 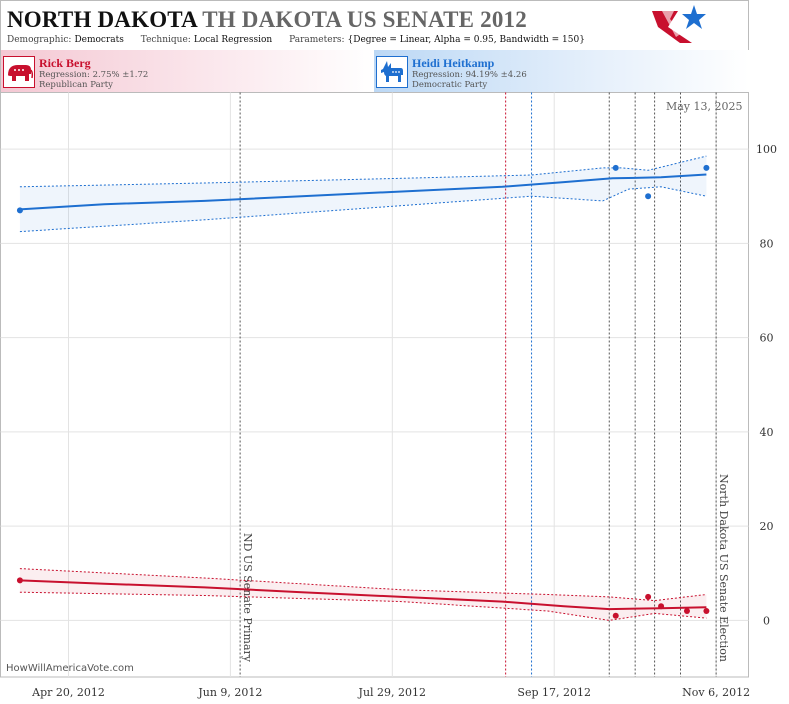 What do you see at coordinates (469, 75) in the screenshot?
I see `candidate-regression: Regression: 94.19% ±4.26` at bounding box center [469, 75].